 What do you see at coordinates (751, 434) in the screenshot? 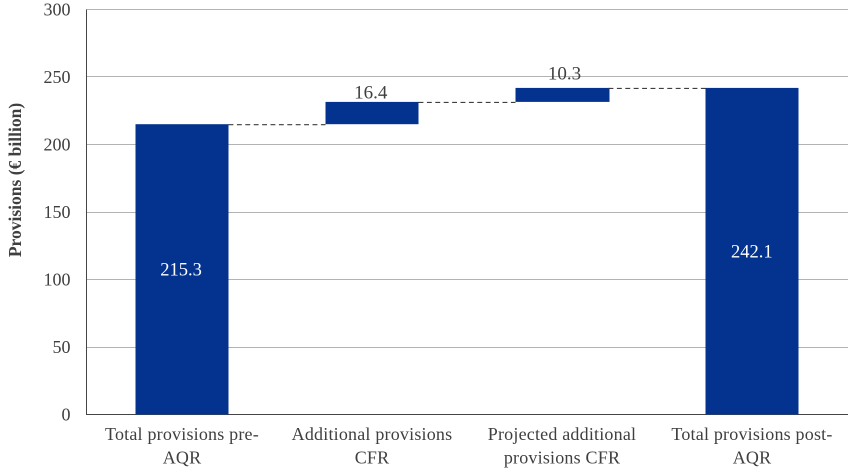
I see `svg-text: Total provisions post-` at bounding box center [751, 434].